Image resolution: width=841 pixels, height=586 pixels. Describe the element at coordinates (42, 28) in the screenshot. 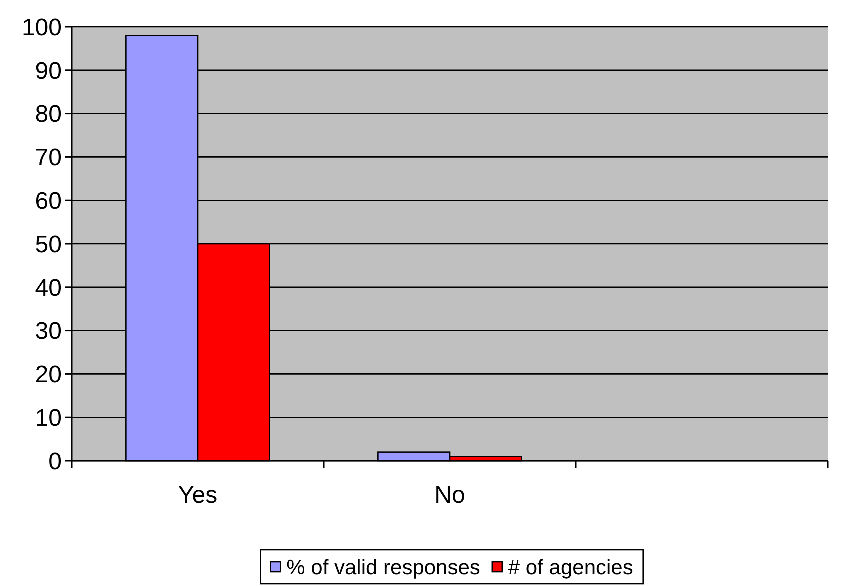

I see `y-tick-label: 100` at that location.